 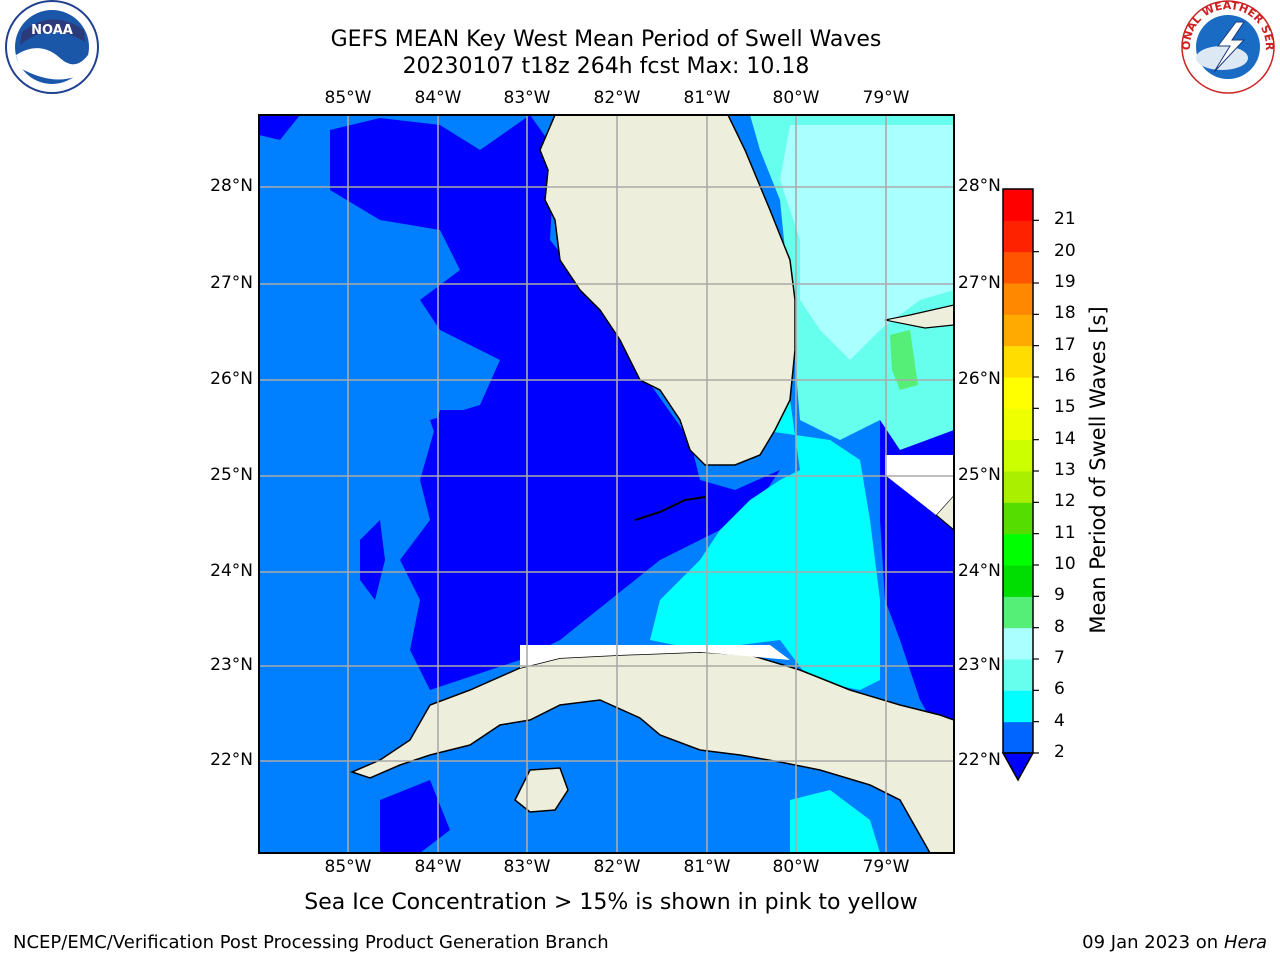 I want to click on colorbar-tick-label: 20, so click(x=1065, y=250).